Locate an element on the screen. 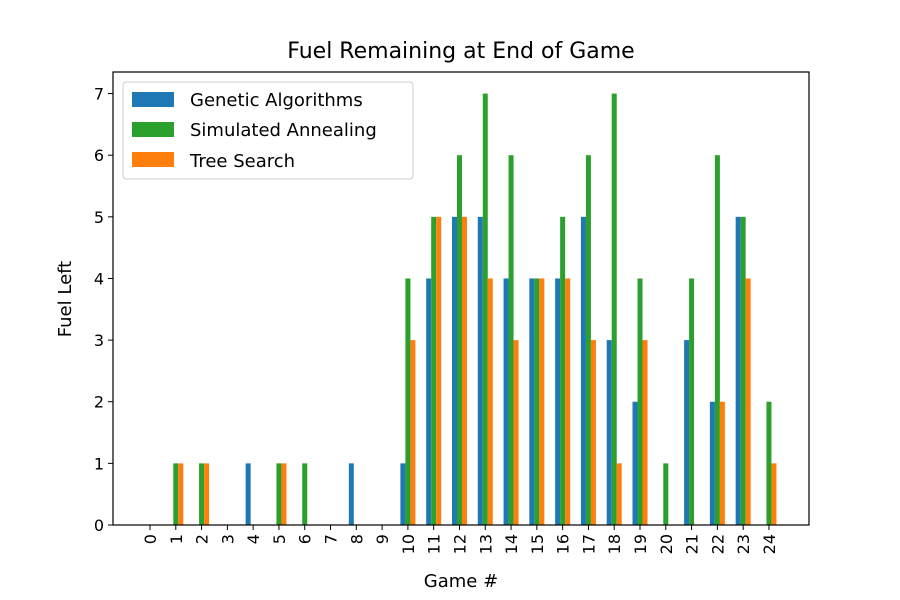  x-tick-label: 13 is located at coordinates (485, 544).